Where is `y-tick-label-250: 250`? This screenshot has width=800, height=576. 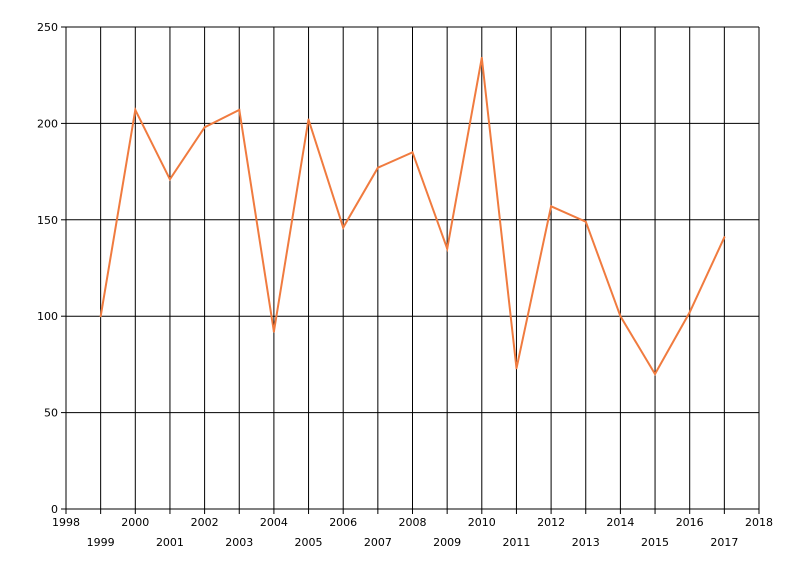
y-tick-label-250: 250 is located at coordinates (47, 27).